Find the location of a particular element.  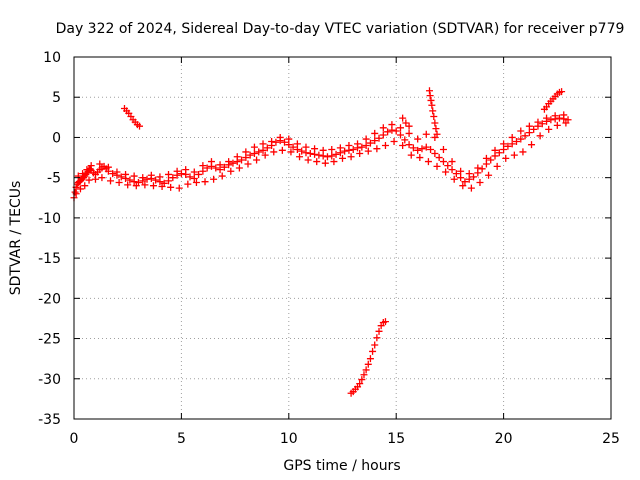

series-spike-15h is located at coordinates (406, 122).